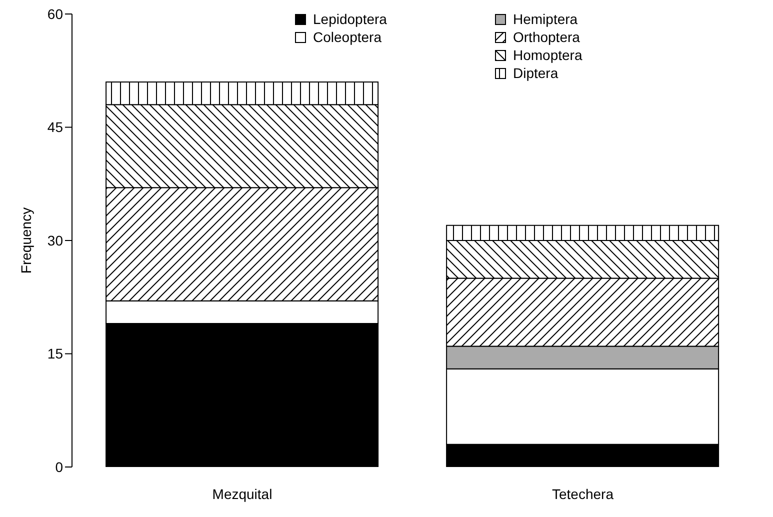 This screenshot has height=517, width=773. I want to click on legend-label: Coleoptera, so click(347, 37).